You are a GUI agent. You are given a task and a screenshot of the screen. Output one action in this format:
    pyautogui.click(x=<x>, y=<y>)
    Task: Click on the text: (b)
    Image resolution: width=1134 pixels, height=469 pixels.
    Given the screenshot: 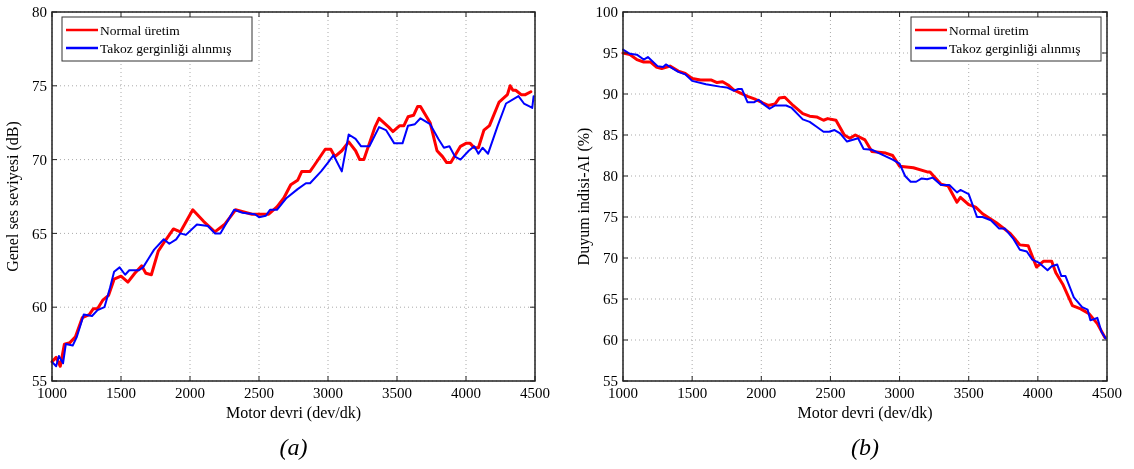 What is the action you would take?
    pyautogui.click(x=865, y=447)
    